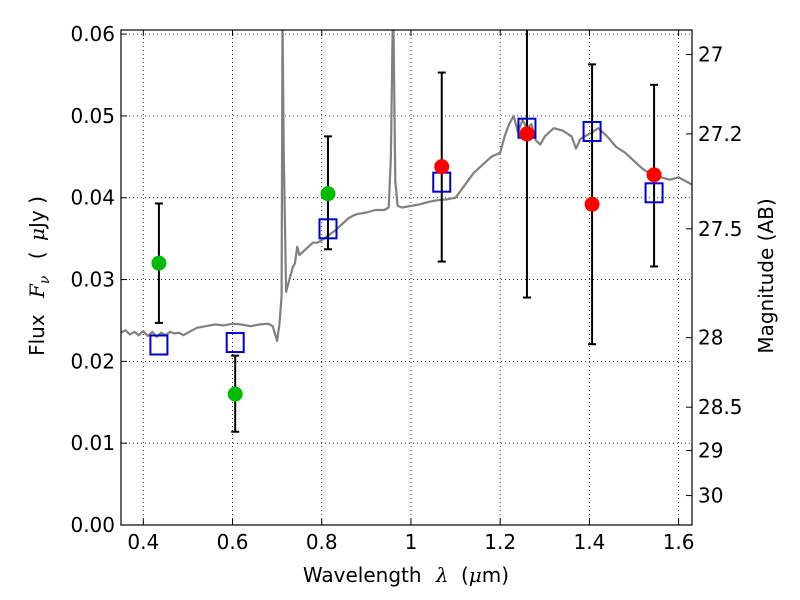  What do you see at coordinates (720, 134) in the screenshot?
I see `y2-tick-label: 27.2` at bounding box center [720, 134].